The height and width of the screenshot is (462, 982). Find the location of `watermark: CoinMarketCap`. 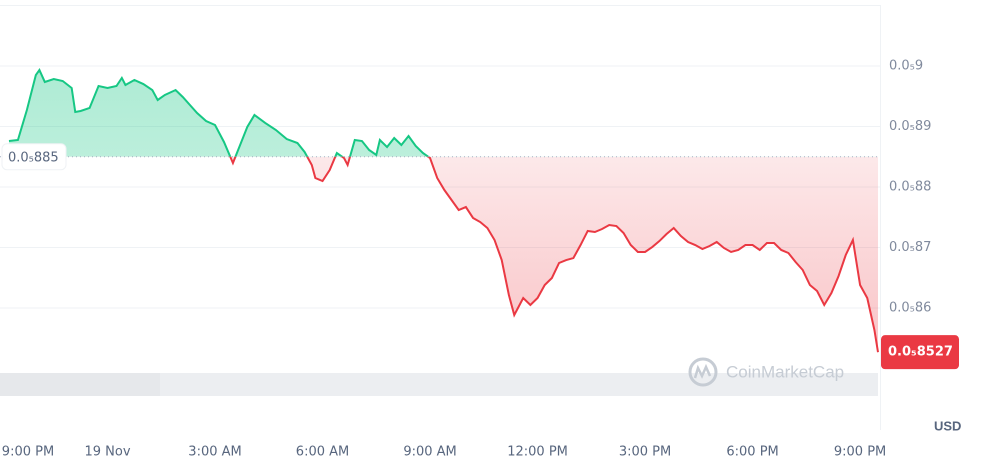

watermark: CoinMarketCap is located at coordinates (766, 372).